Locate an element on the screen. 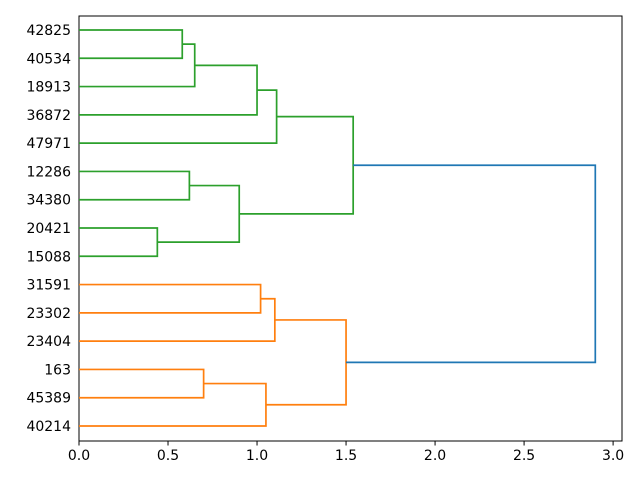 Image resolution: width=640 pixels, height=480 pixels. dendrogram-link-n3 is located at coordinates (168, 90).